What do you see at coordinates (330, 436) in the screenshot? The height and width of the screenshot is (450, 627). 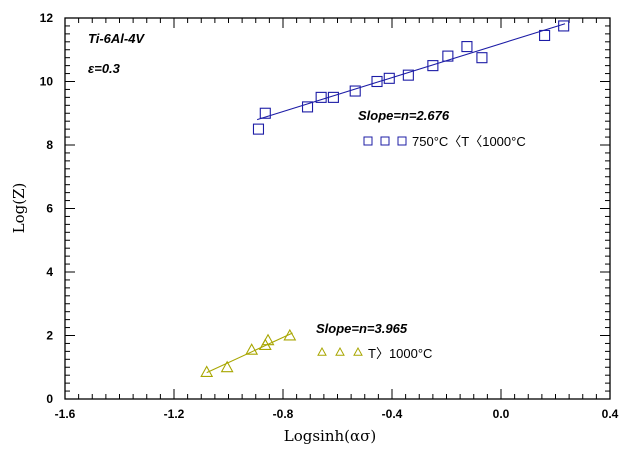 I see `x-axis-label: Logsinh(ασ)` at bounding box center [330, 436].